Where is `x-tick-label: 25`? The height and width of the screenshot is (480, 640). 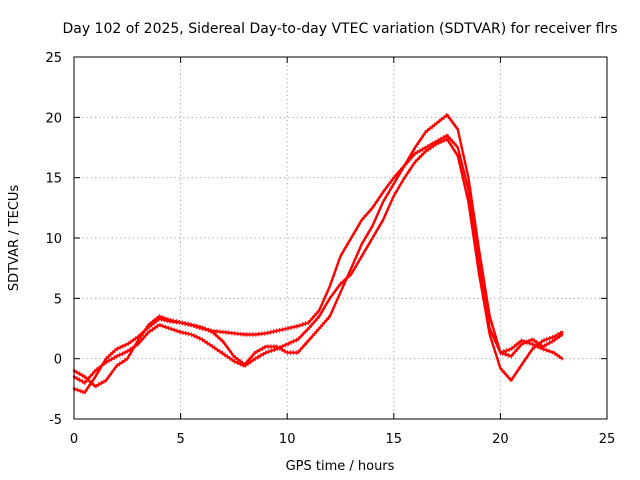 x-tick-label: 25 is located at coordinates (607, 439).